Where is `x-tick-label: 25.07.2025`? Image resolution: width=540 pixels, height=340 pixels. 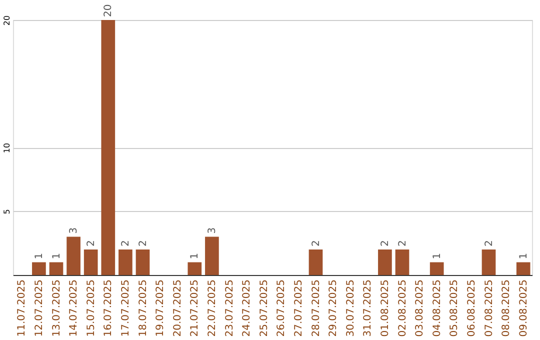
x-tick-label: 25.07.2025 is located at coordinates (264, 308).